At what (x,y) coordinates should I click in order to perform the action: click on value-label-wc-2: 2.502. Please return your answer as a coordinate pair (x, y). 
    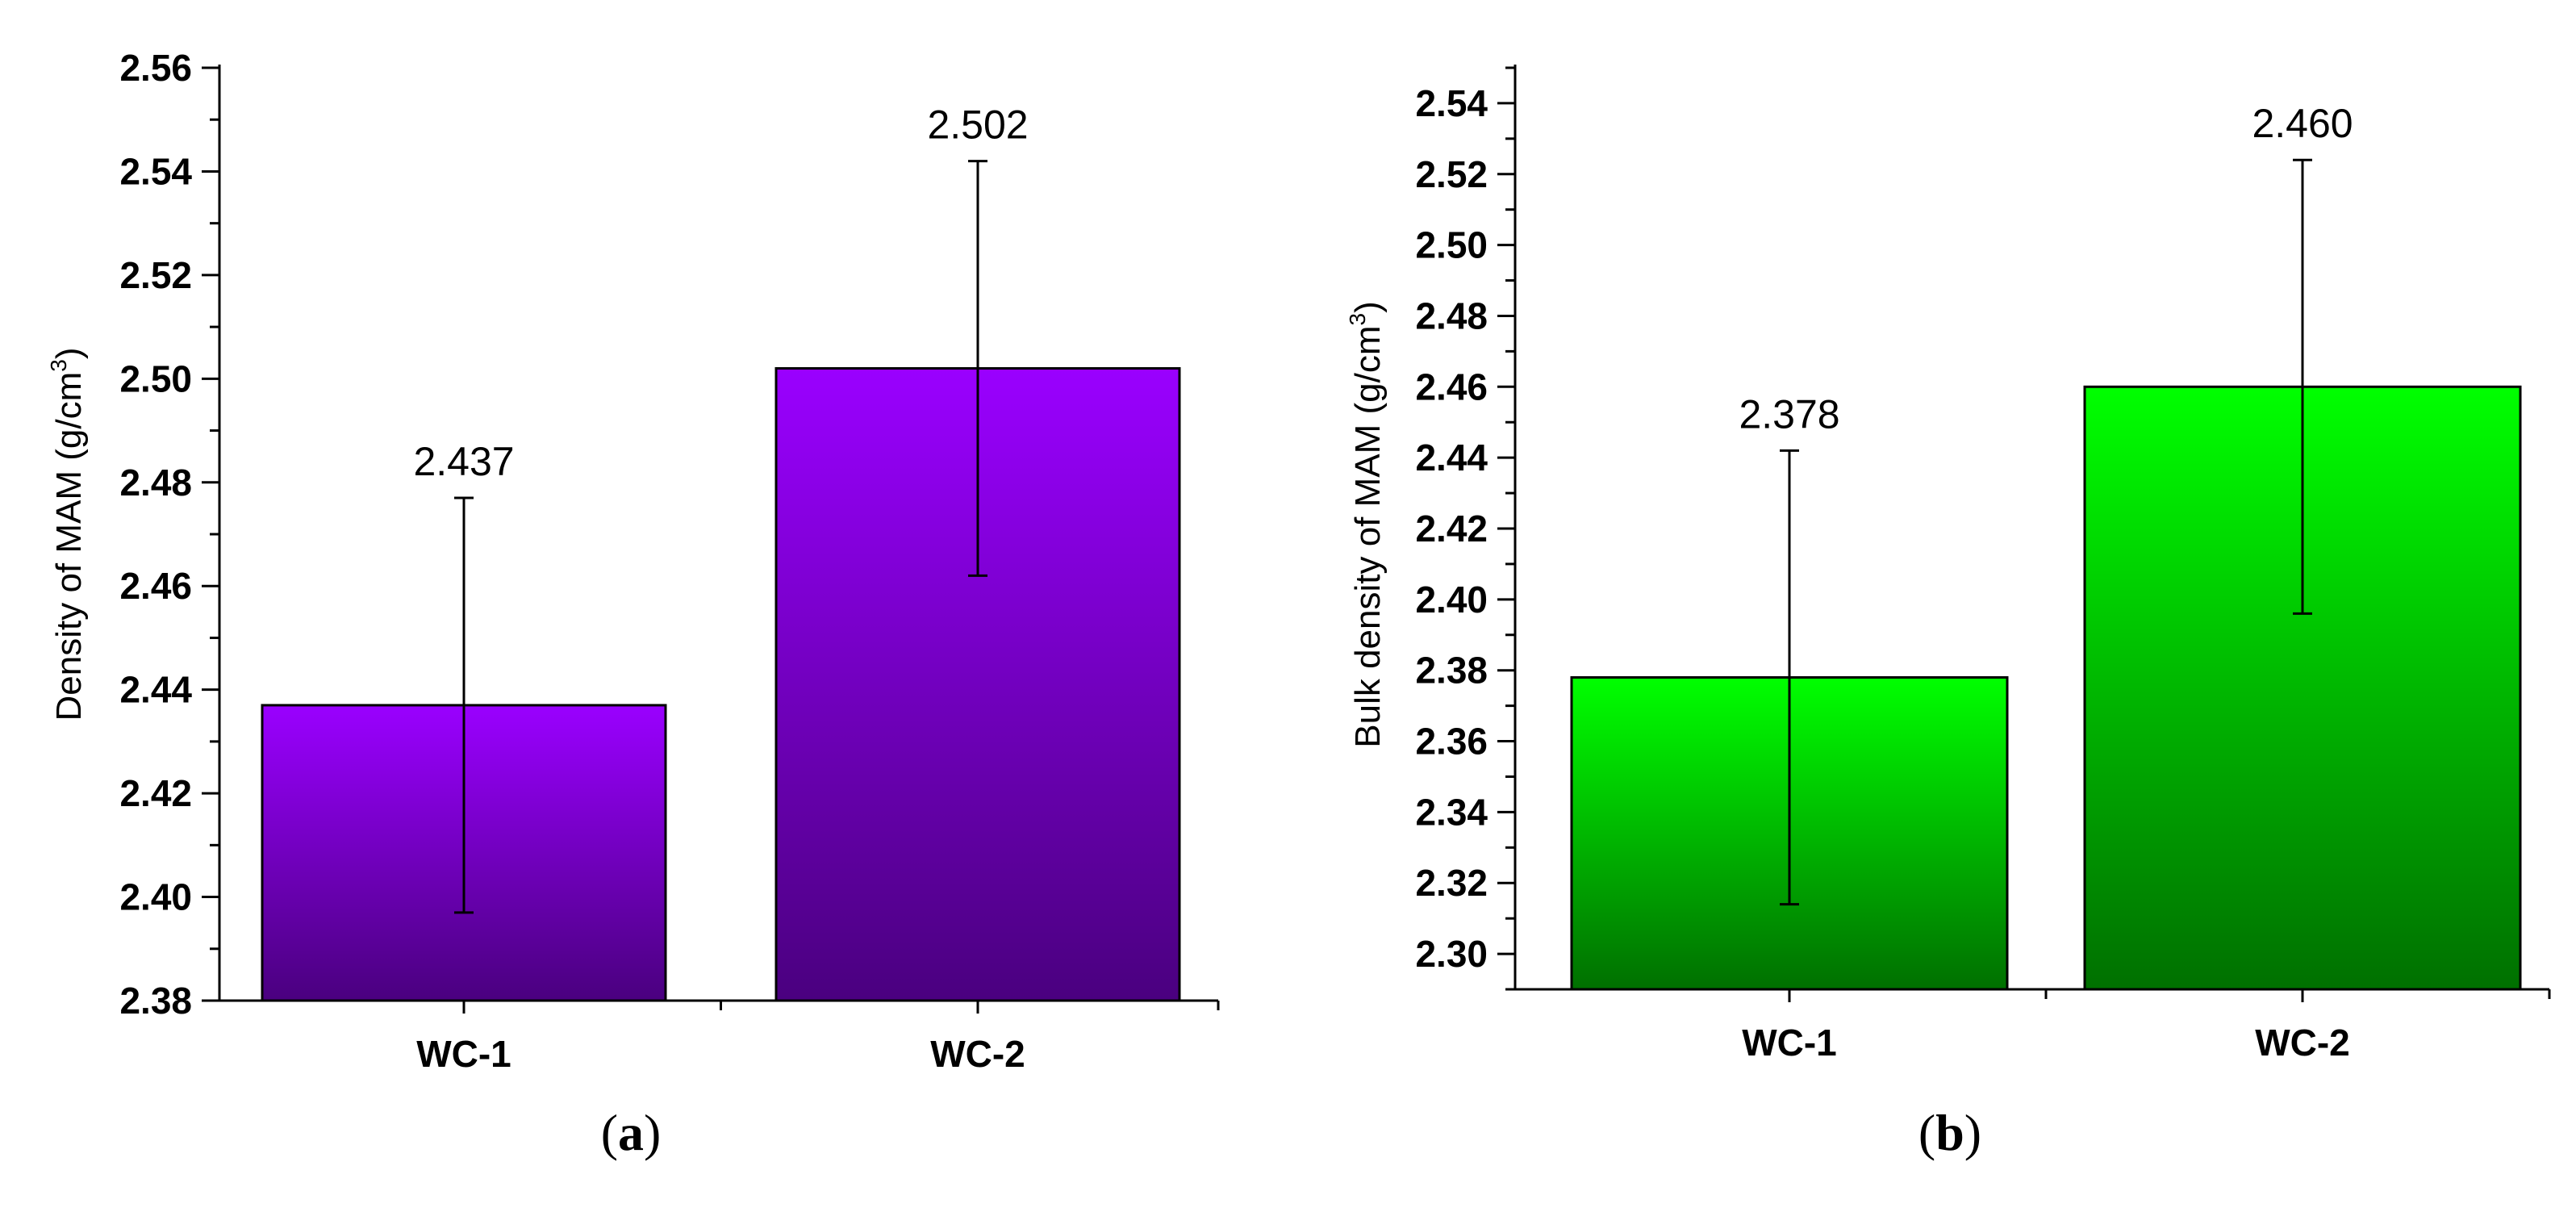
    Looking at the image, I should click on (978, 125).